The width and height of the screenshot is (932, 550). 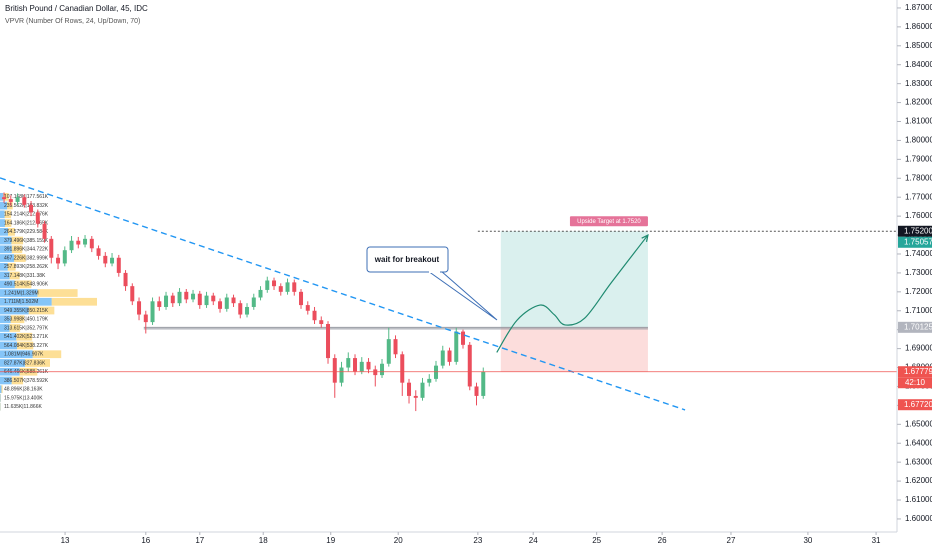 I want to click on x-tick-label: 27, so click(x=731, y=540).